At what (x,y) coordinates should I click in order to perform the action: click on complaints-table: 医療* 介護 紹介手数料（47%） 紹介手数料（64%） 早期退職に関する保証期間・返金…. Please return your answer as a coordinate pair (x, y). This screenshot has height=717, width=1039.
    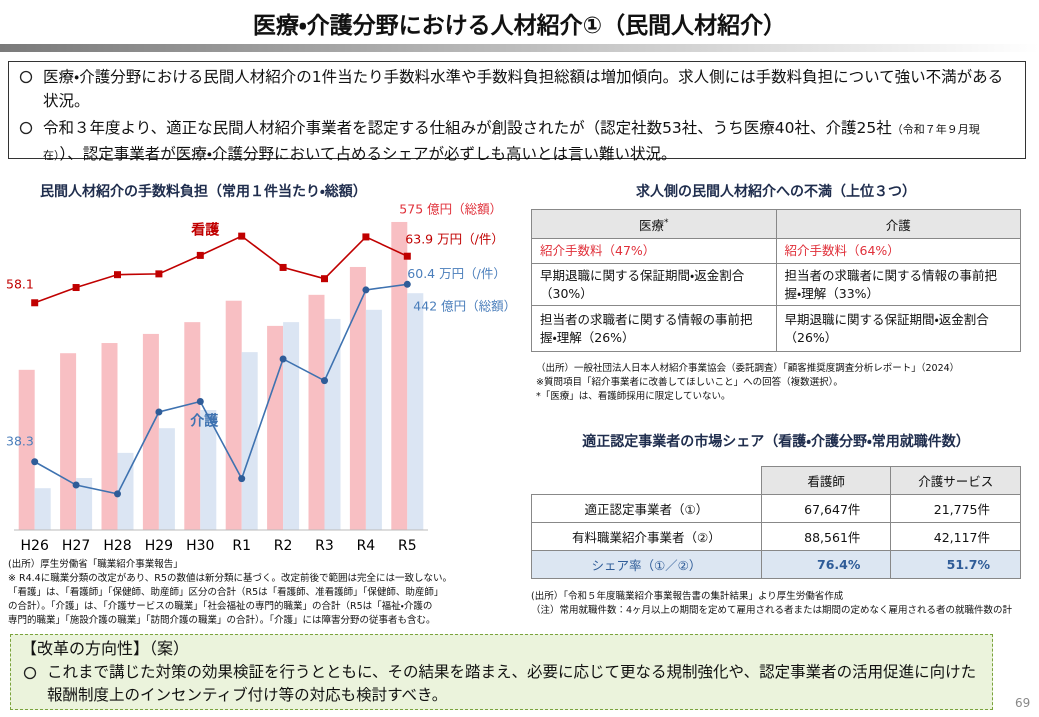
    Looking at the image, I should click on (776, 280).